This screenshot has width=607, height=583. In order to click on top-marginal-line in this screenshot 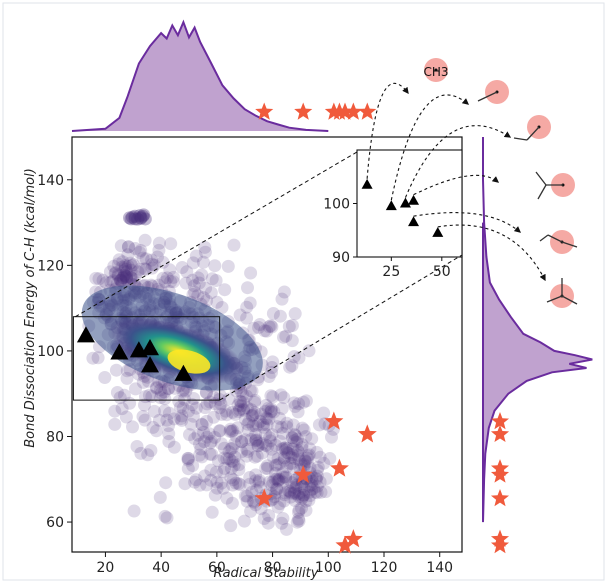, I will do `click(200, 75)`.